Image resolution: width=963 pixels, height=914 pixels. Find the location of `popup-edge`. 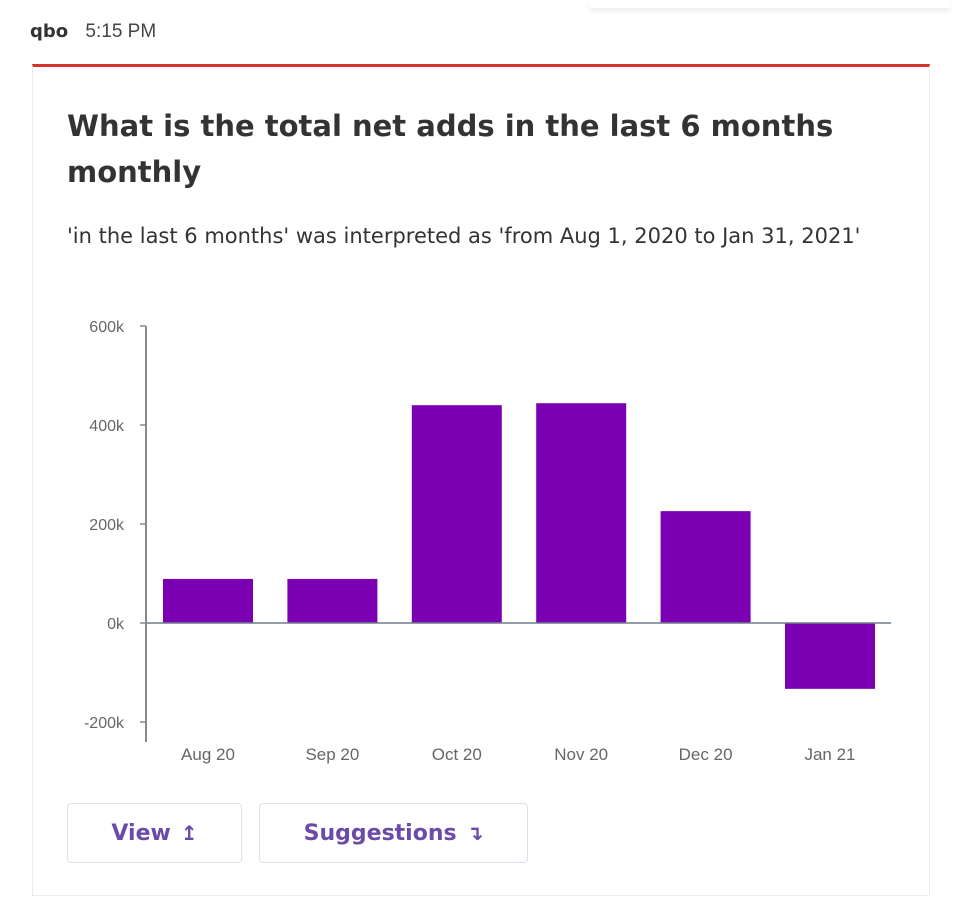

popup-edge is located at coordinates (770, 4).